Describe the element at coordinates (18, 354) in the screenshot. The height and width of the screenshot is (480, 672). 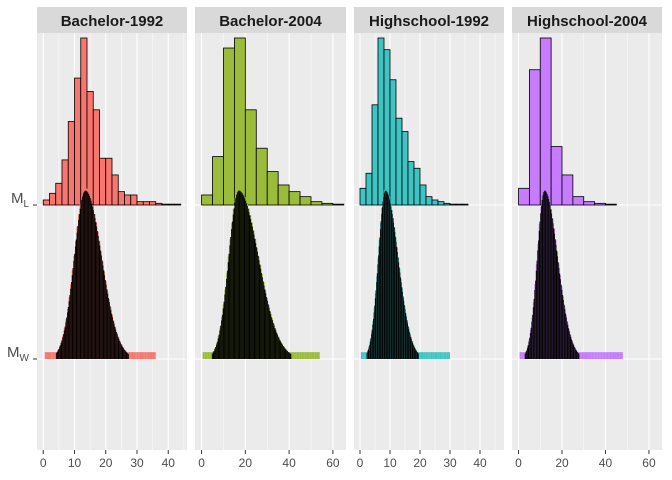
I see `y-axis-label-2: MW` at that location.